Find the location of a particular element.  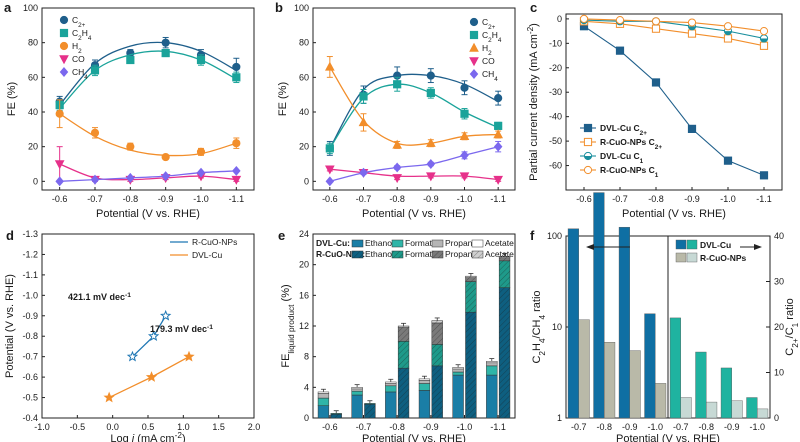

data-point-fill is located at coordinates (728, 33).